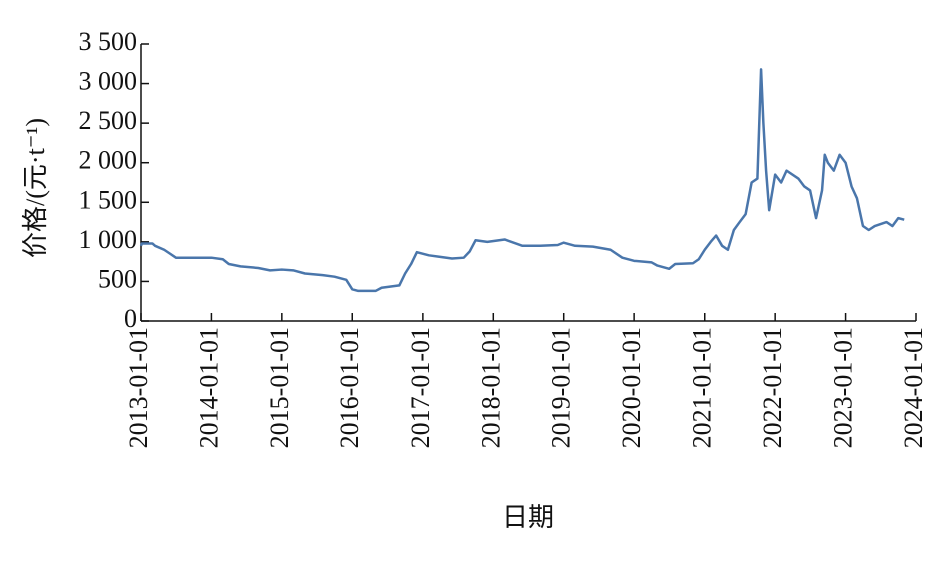 Image resolution: width=935 pixels, height=571 pixels. I want to click on x-tick-label: 2020-01-01, so click(631, 387).